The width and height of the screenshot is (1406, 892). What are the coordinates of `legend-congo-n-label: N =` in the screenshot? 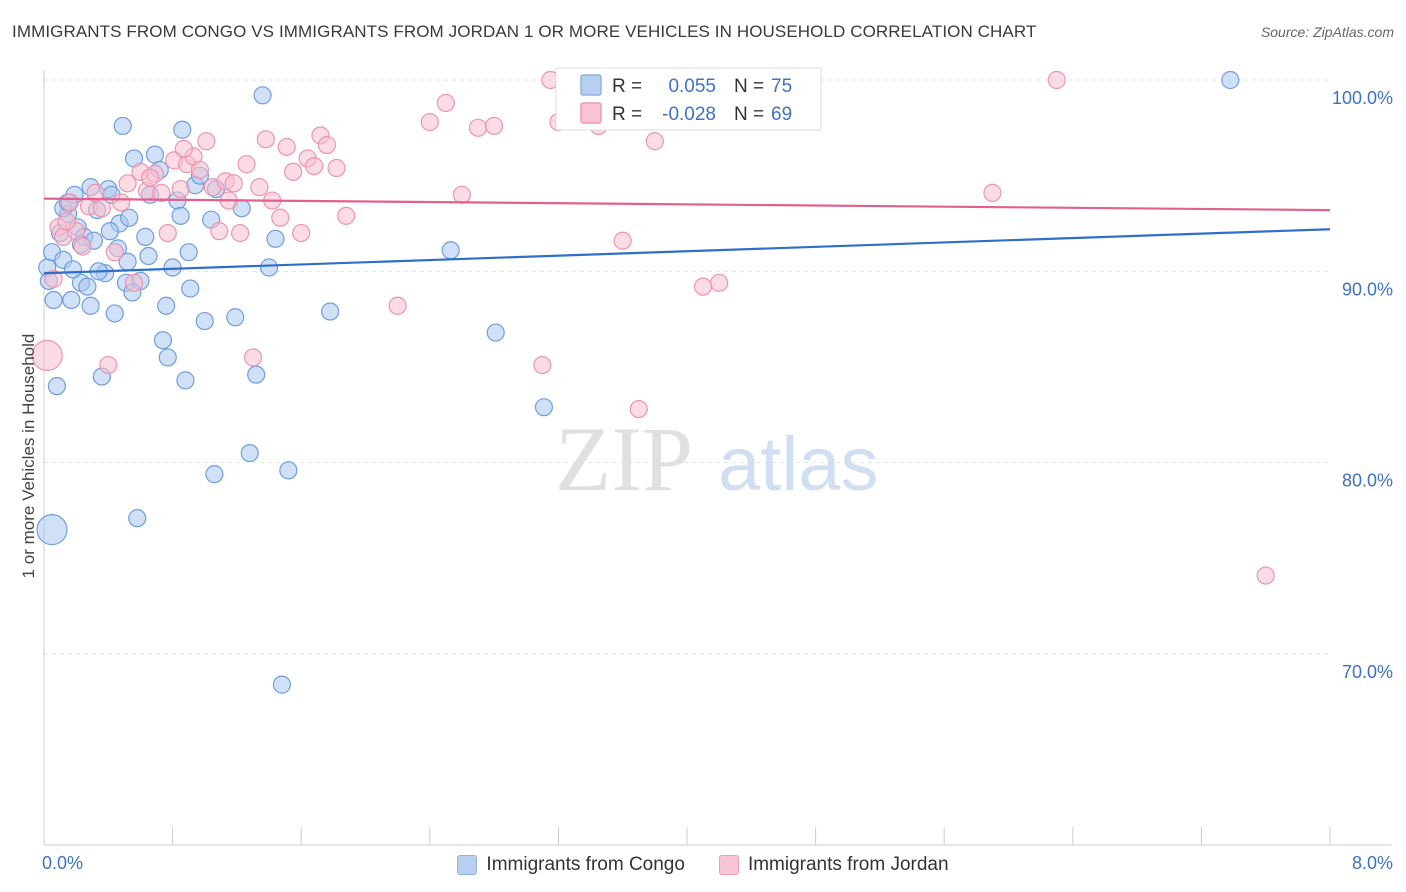 It's located at (749, 86).